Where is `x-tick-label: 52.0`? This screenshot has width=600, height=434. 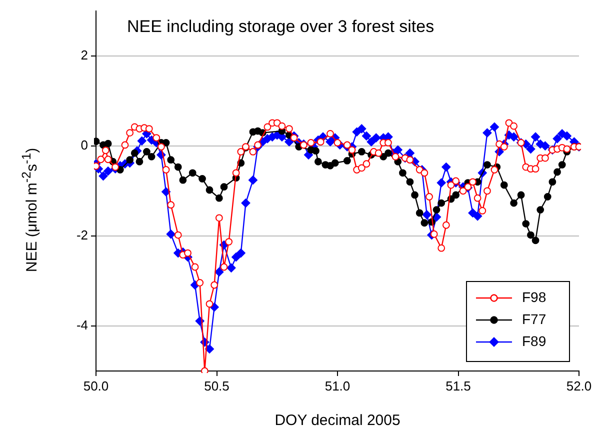 x-tick-label: 52.0 is located at coordinates (579, 386).